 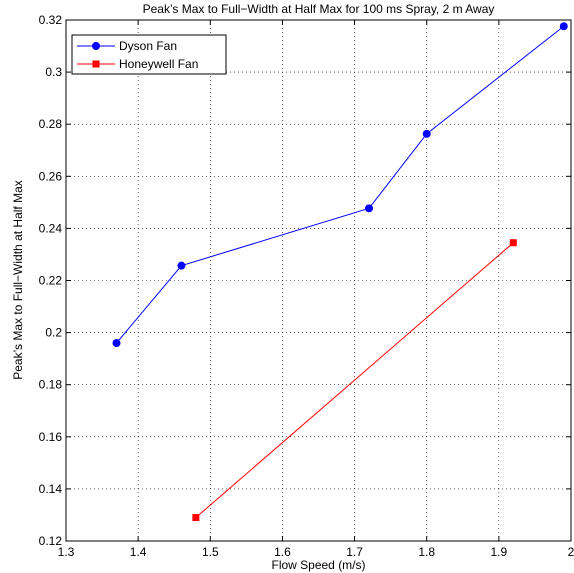 What do you see at coordinates (318, 565) in the screenshot?
I see `x-axis-label: Flow Speed (m/s)` at bounding box center [318, 565].